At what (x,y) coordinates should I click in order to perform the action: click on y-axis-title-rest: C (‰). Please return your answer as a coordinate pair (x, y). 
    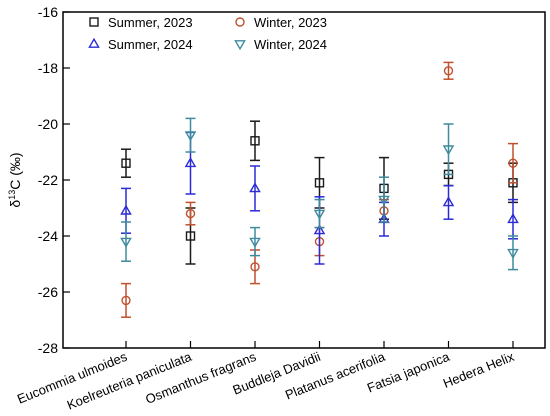
    Looking at the image, I should click on (15, 170).